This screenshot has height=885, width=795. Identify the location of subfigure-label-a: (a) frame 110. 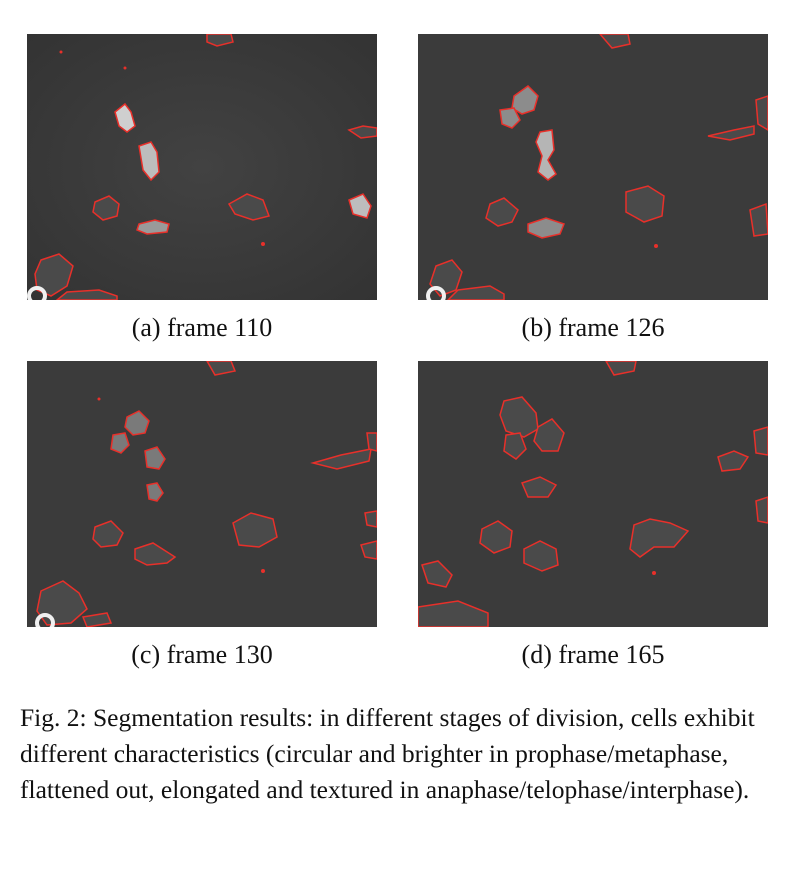
(202, 327).